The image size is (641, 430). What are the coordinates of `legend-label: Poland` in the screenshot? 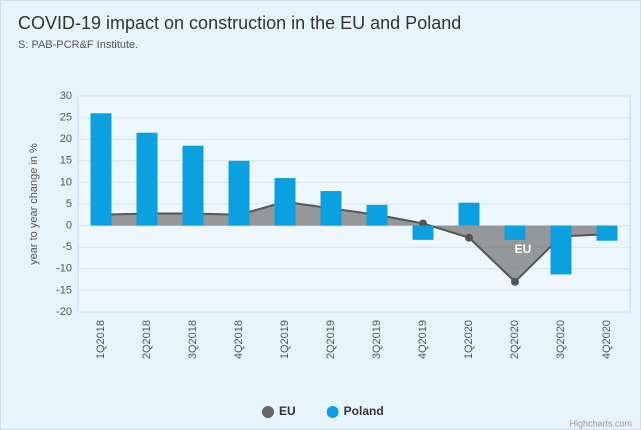 It's located at (364, 411).